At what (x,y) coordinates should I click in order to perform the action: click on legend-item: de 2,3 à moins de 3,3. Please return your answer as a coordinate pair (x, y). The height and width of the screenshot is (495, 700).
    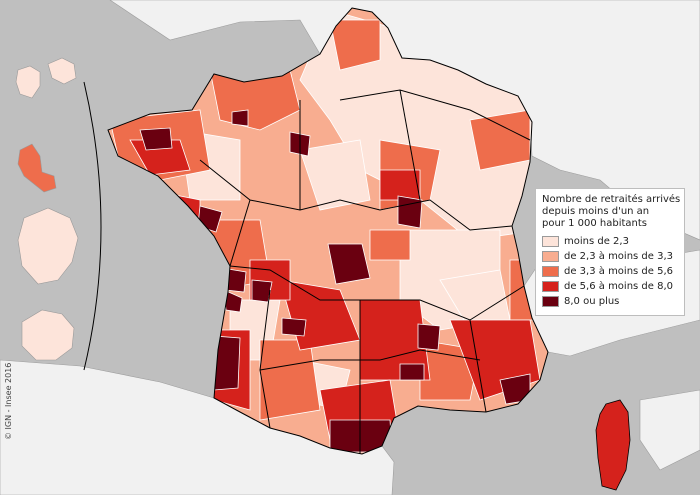
    Looking at the image, I should click on (610, 256).